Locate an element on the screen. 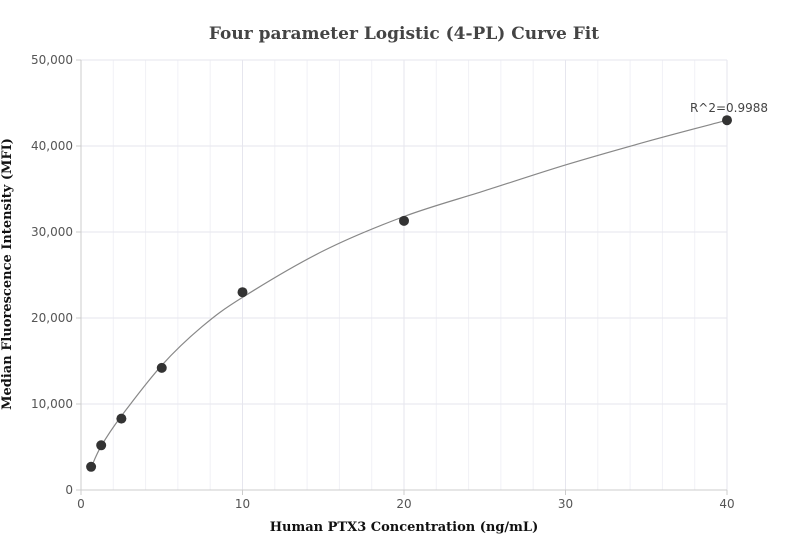 This screenshot has width=808, height=560. chart-title: Four parameter Logistic (4-PL) Curve Fit is located at coordinates (404, 34).